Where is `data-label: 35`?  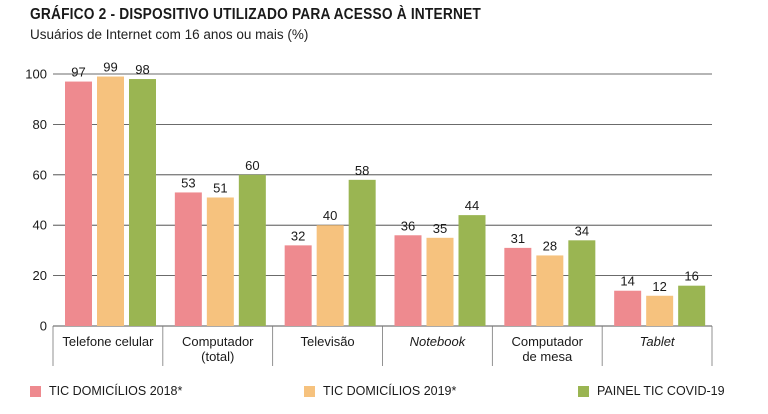 data-label: 35 is located at coordinates (440, 228).